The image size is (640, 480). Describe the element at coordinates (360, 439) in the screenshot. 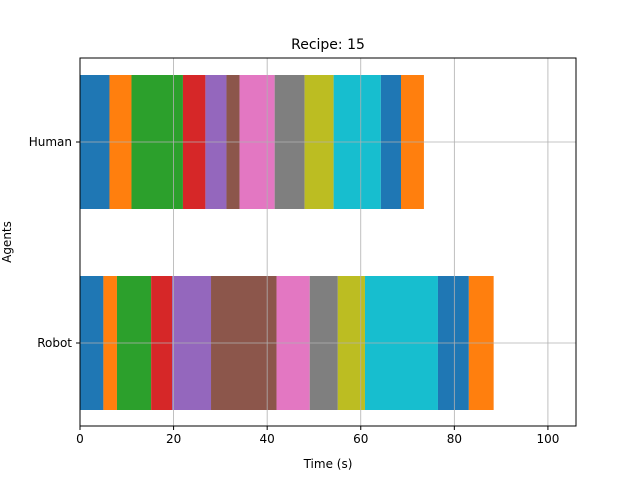

I see `x-tick-label: 60` at that location.